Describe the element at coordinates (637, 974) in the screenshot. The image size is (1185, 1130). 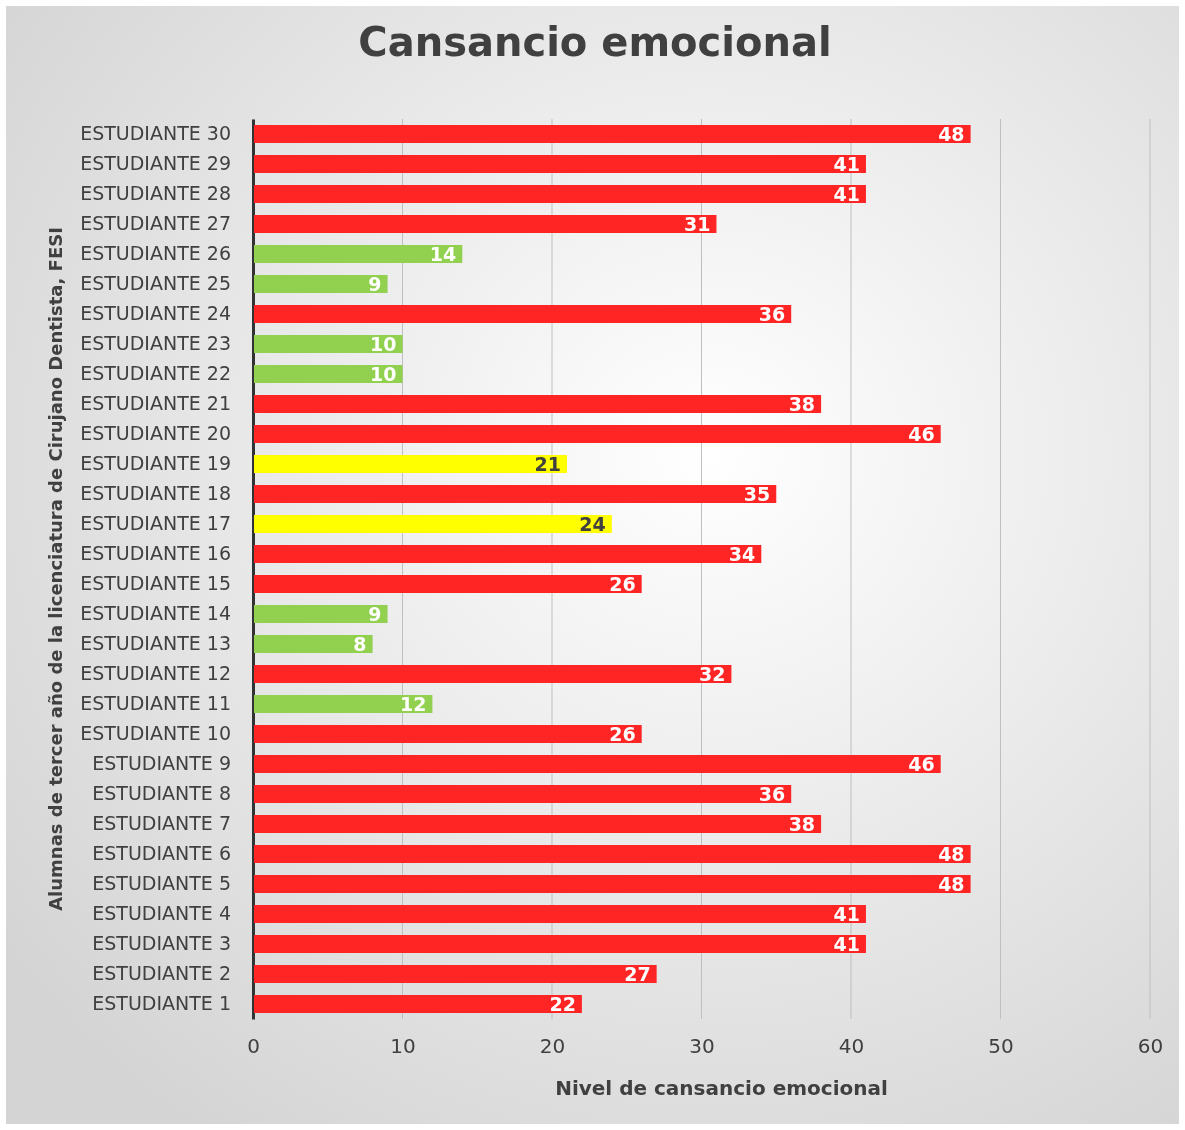
I see `data-label: 27` at that location.